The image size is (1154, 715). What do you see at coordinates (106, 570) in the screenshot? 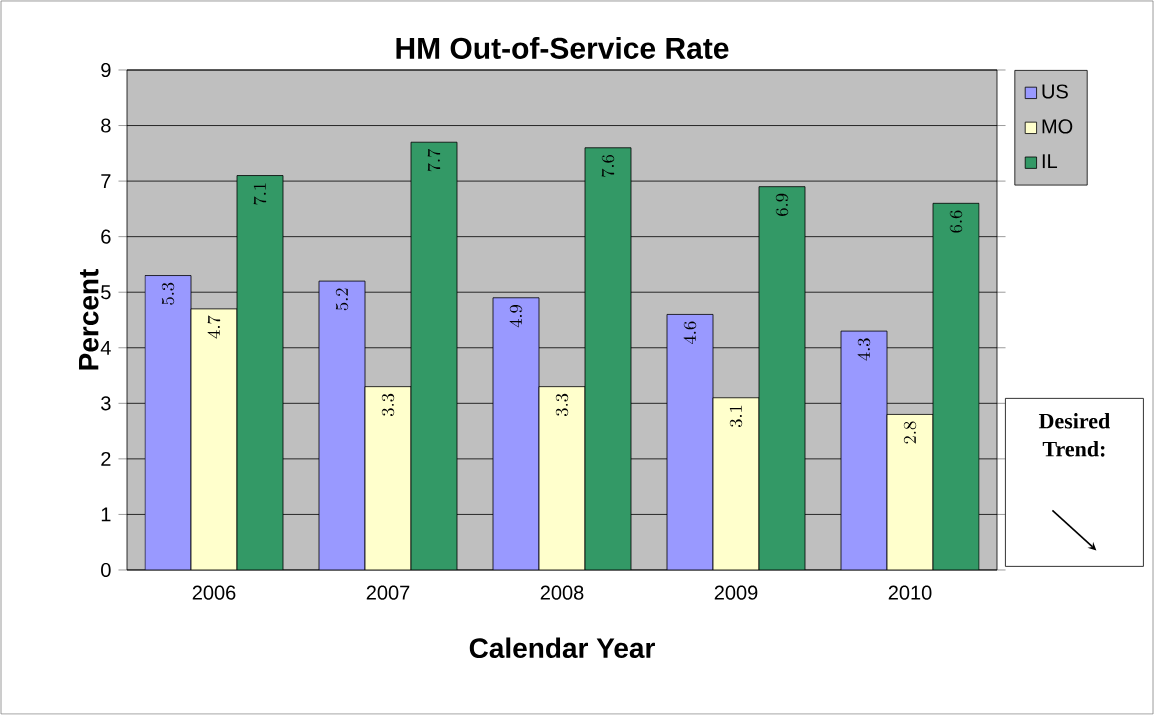
I see `y-tick-label: 0` at bounding box center [106, 570].